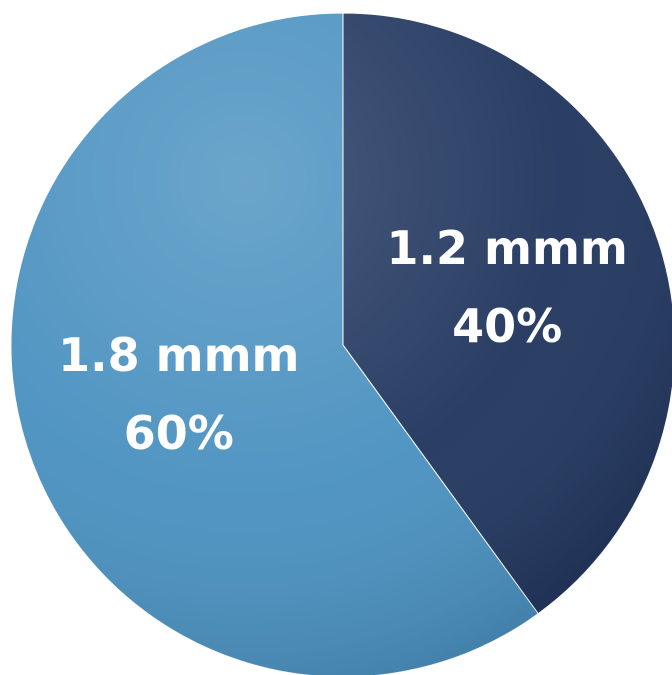 This screenshot has height=675, width=672. I want to click on slice-value-label: 60%, so click(179, 433).